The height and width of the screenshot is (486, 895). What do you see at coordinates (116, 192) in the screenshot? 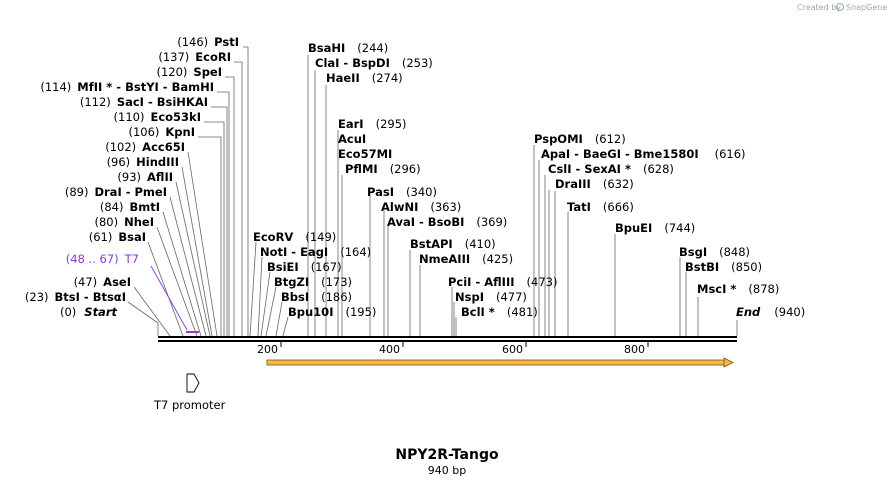
I see `site-label: (89) DraI - PmeI` at bounding box center [116, 192].